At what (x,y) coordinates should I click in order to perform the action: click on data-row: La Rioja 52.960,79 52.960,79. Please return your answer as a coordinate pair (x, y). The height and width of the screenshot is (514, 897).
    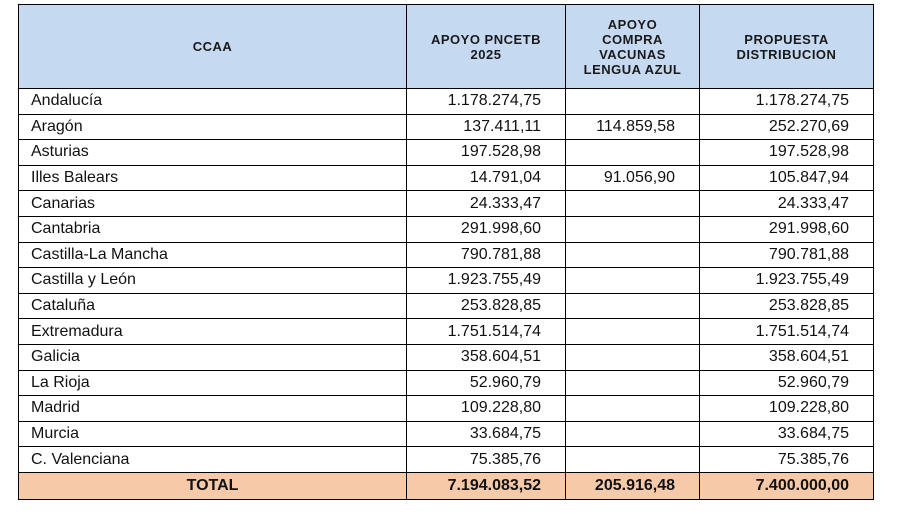
    Looking at the image, I should click on (446, 383).